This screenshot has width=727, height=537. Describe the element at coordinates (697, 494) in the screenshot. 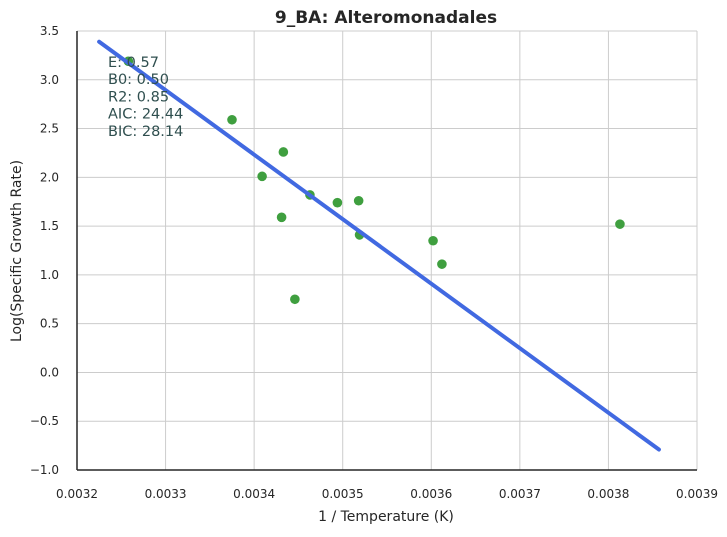

I see `x-tick-label: 0.0039` at that location.